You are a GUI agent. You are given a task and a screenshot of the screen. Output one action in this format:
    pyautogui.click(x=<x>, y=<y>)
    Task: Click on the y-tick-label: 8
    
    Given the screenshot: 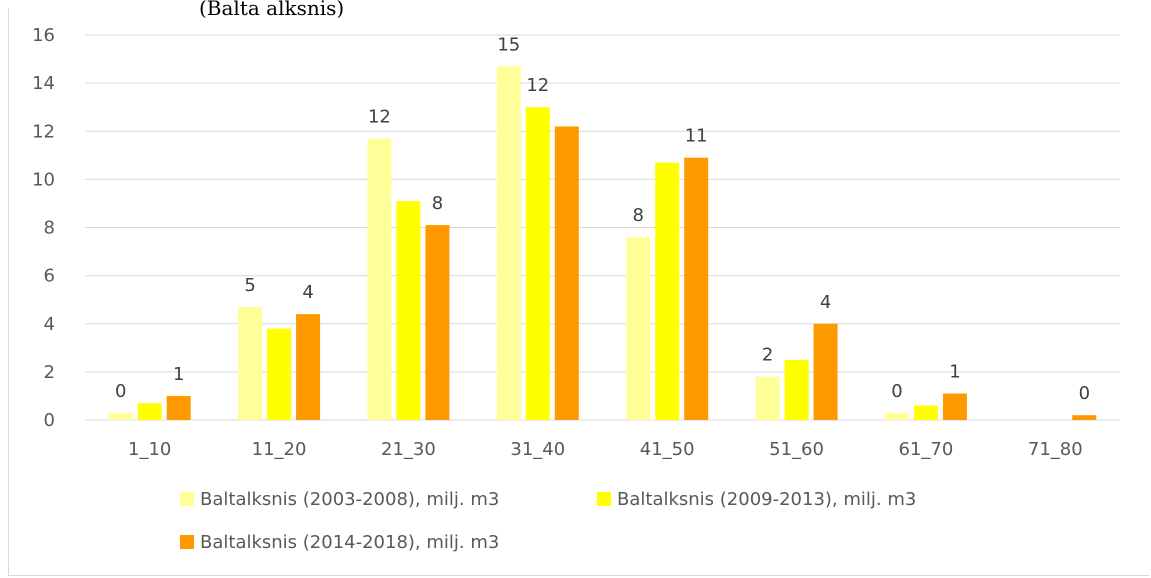 What is the action you would take?
    pyautogui.click(x=49, y=228)
    